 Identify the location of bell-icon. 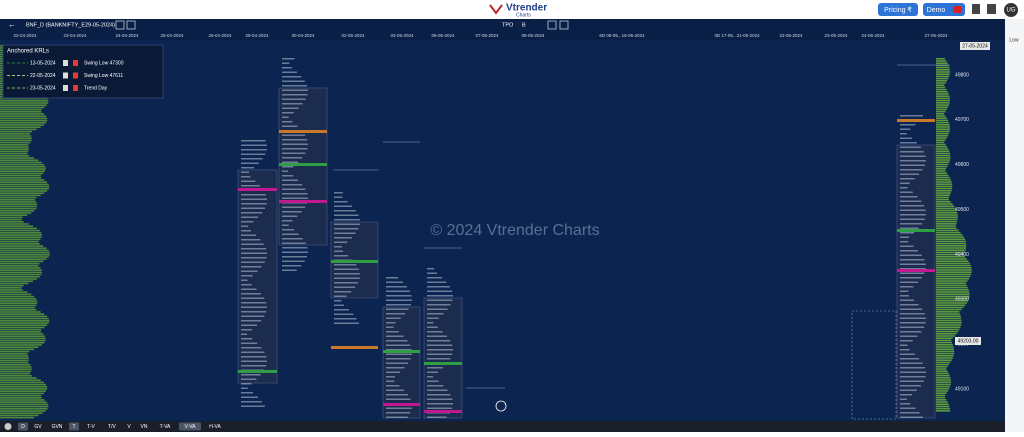
(991, 9).